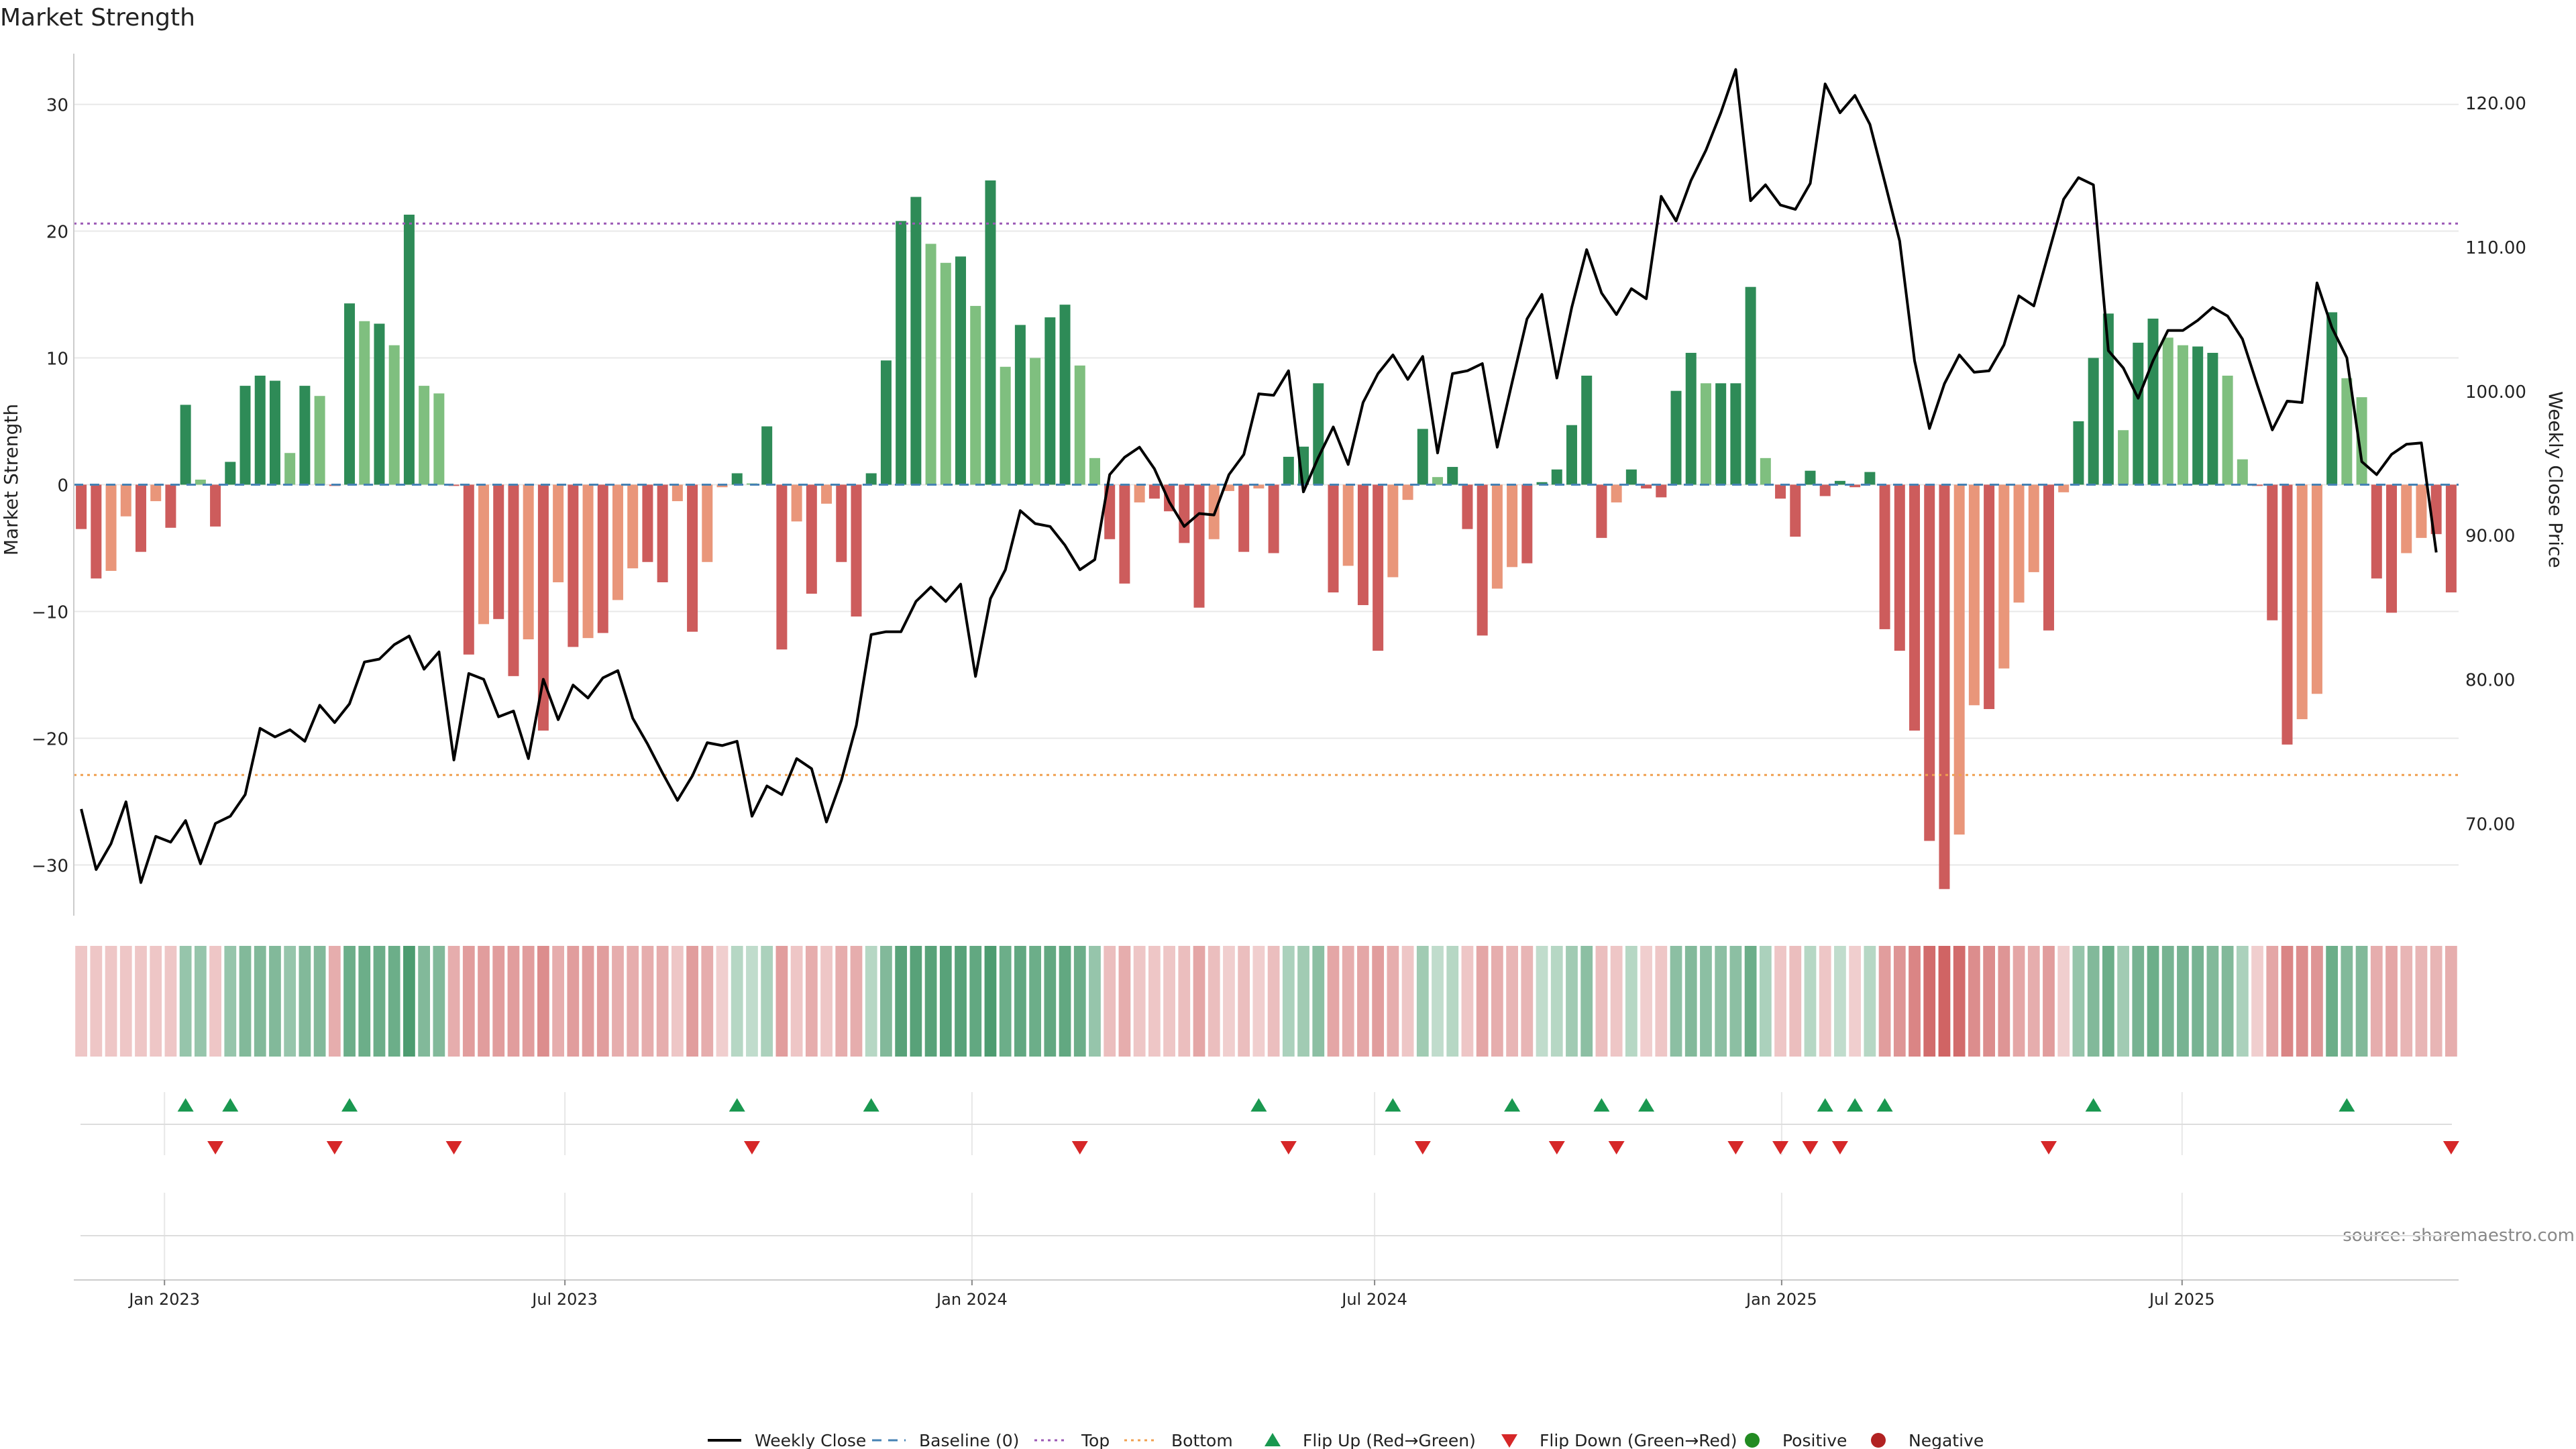 The height and width of the screenshot is (1449, 2576). Describe the element at coordinates (1509, 1441) in the screenshot. I see `legend-triangle-down-icon` at that location.